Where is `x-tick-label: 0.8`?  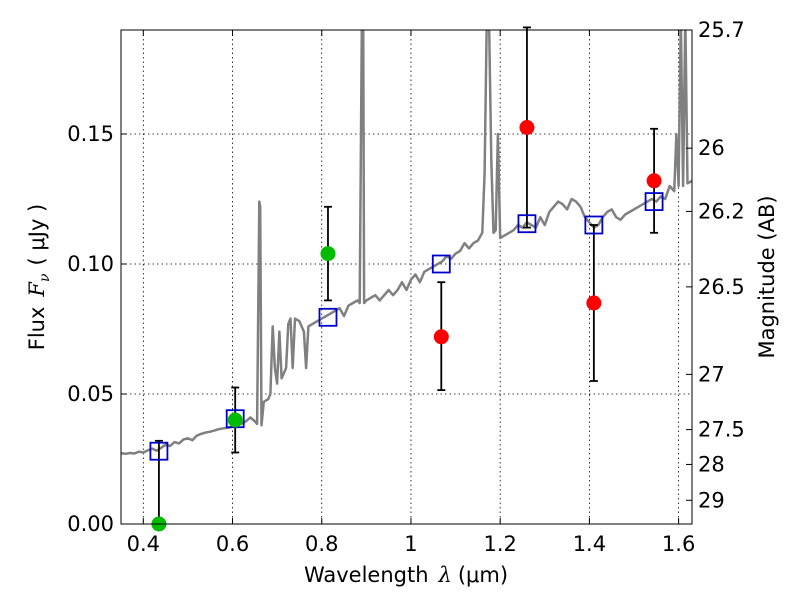
x-tick-label: 0.8 is located at coordinates (321, 544).